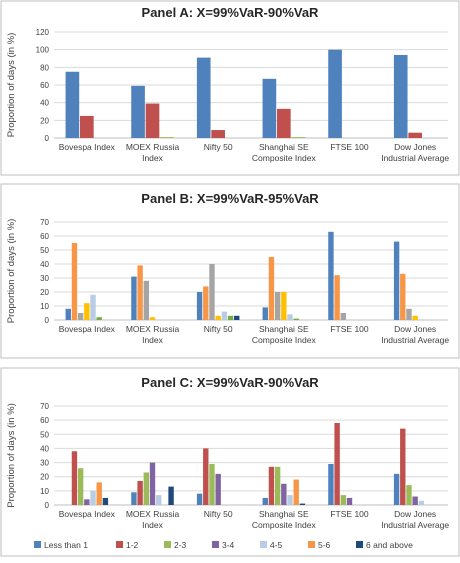  I want to click on y-tick-label: 100, so click(43, 50).